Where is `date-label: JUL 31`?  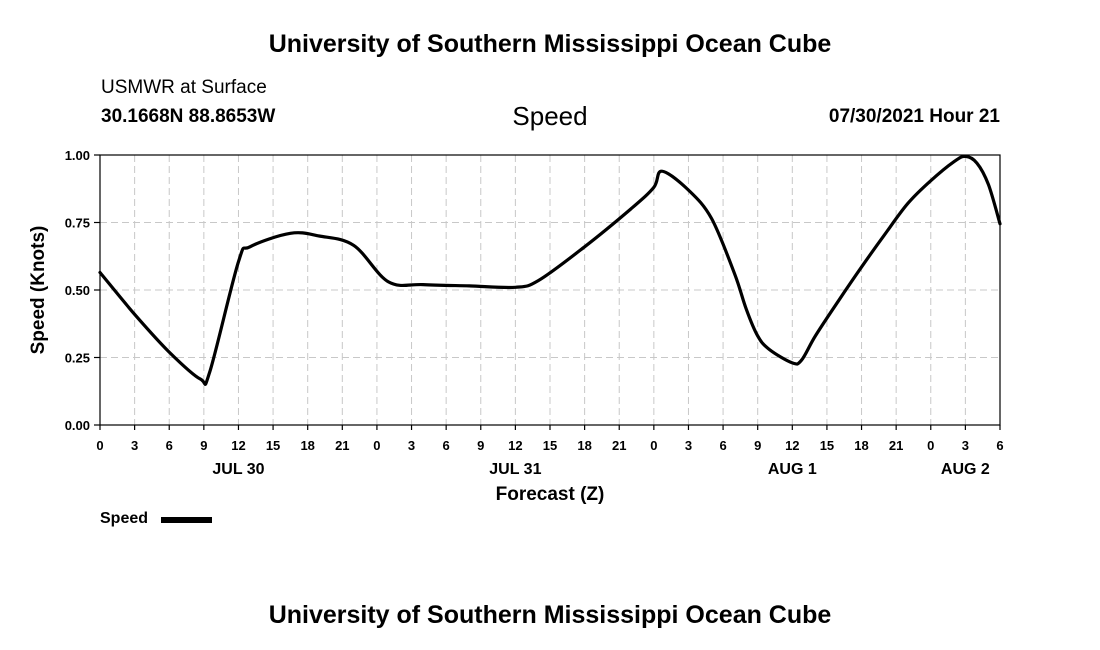
date-label: JUL 31 is located at coordinates (515, 469).